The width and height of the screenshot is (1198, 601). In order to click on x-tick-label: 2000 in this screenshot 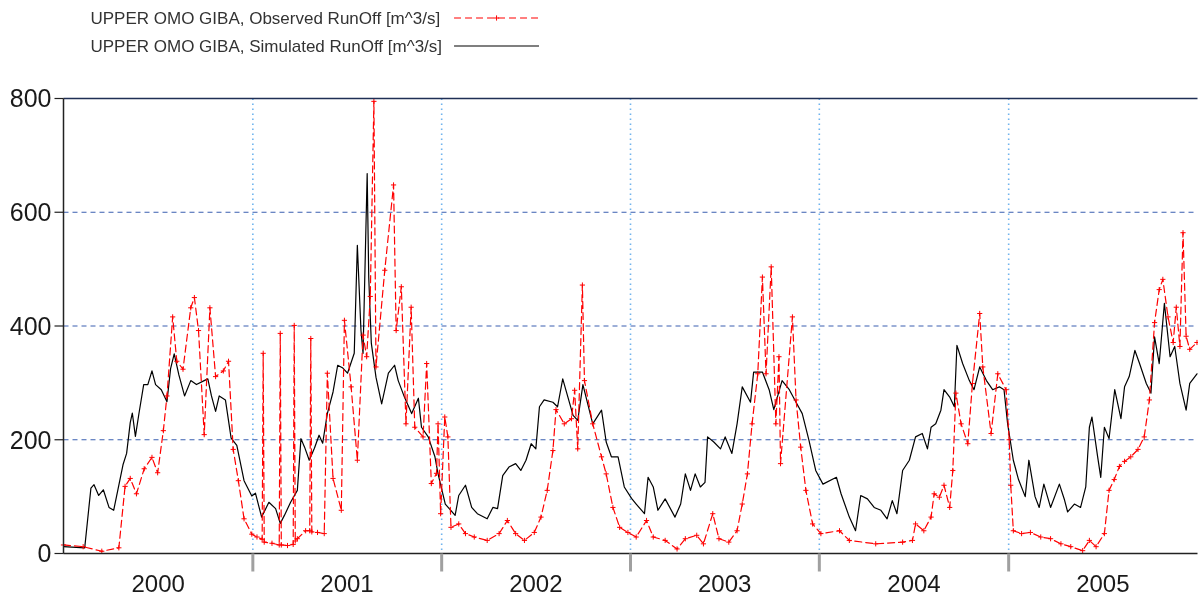, I will do `click(158, 583)`.